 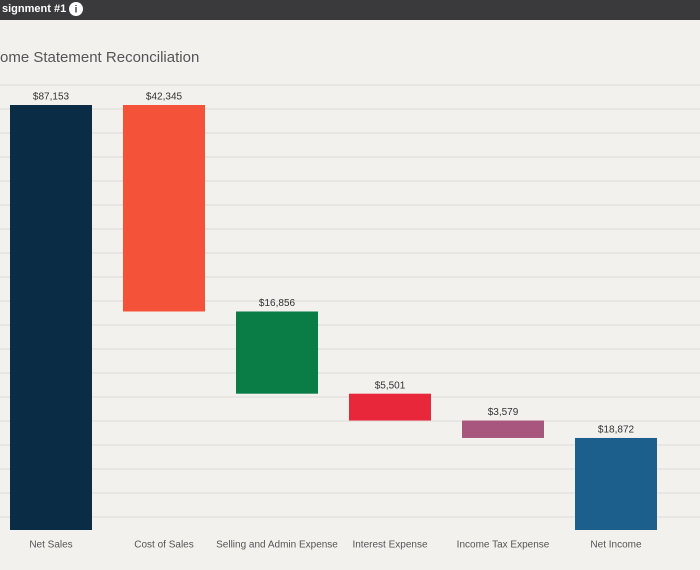 I want to click on x-tick-label: Interest Expense, so click(x=389, y=545).